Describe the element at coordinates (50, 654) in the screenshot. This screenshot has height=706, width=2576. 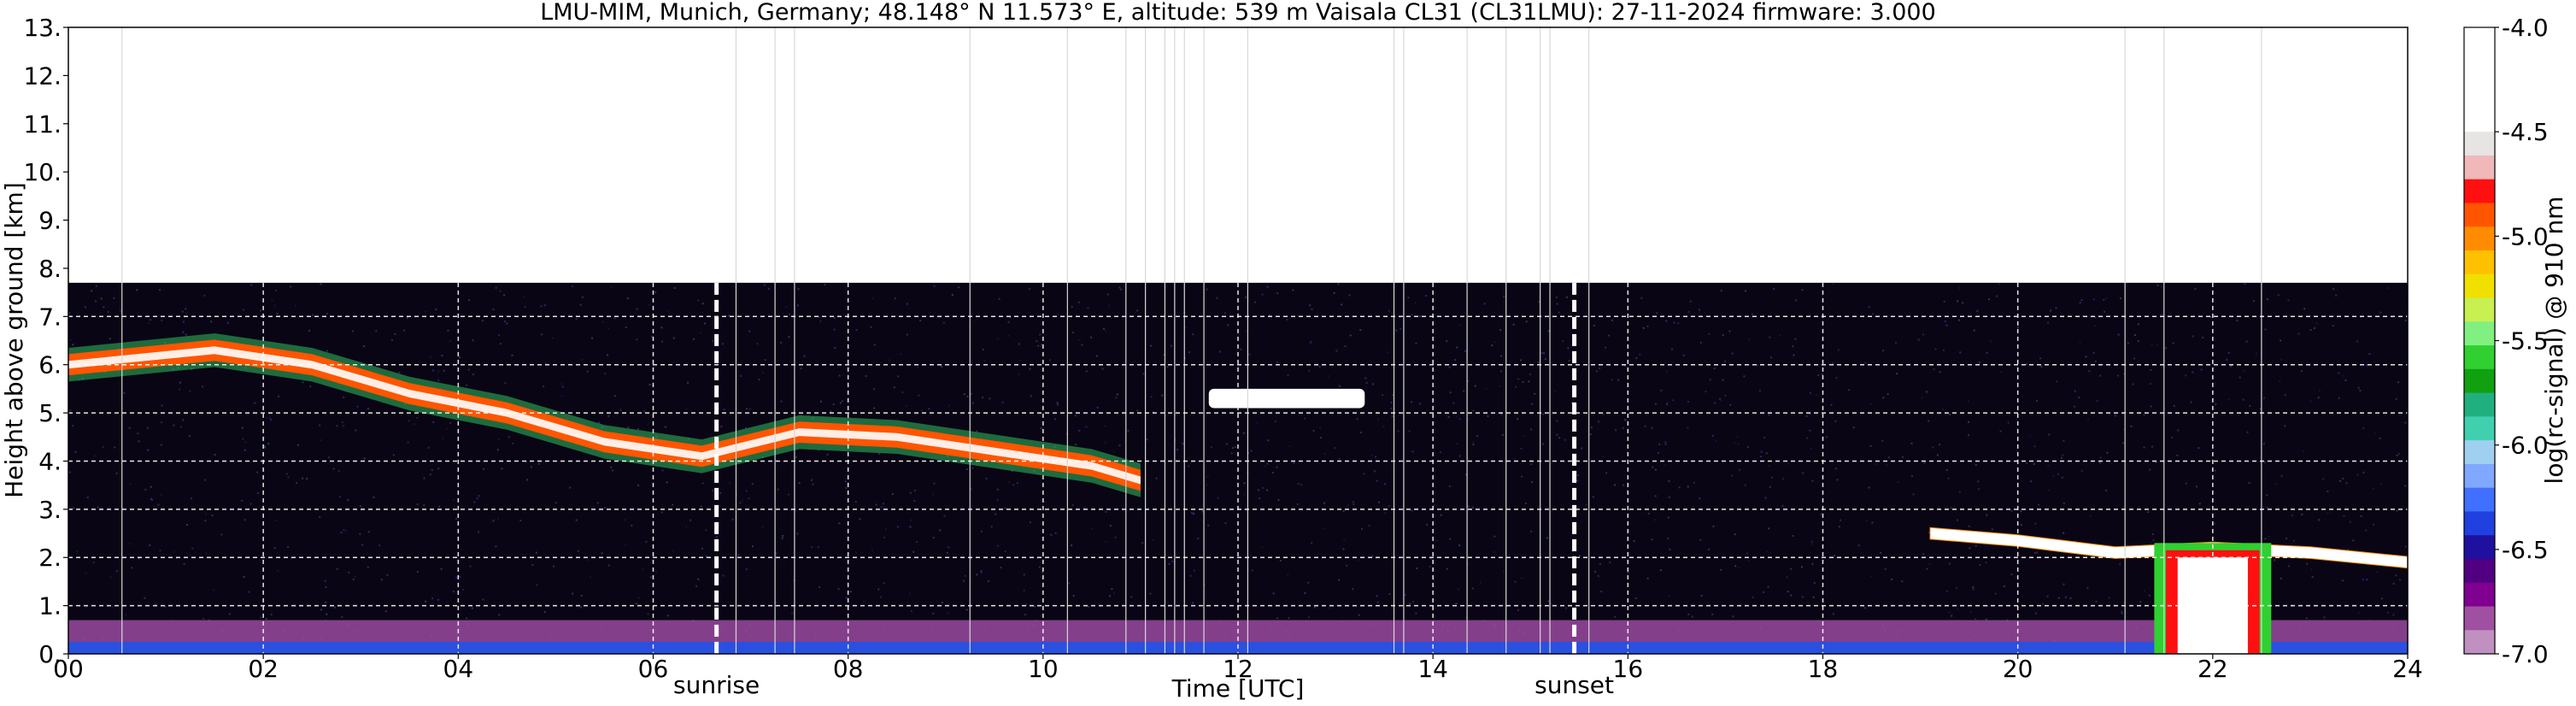
I see `y-tick-label: 0.` at that location.